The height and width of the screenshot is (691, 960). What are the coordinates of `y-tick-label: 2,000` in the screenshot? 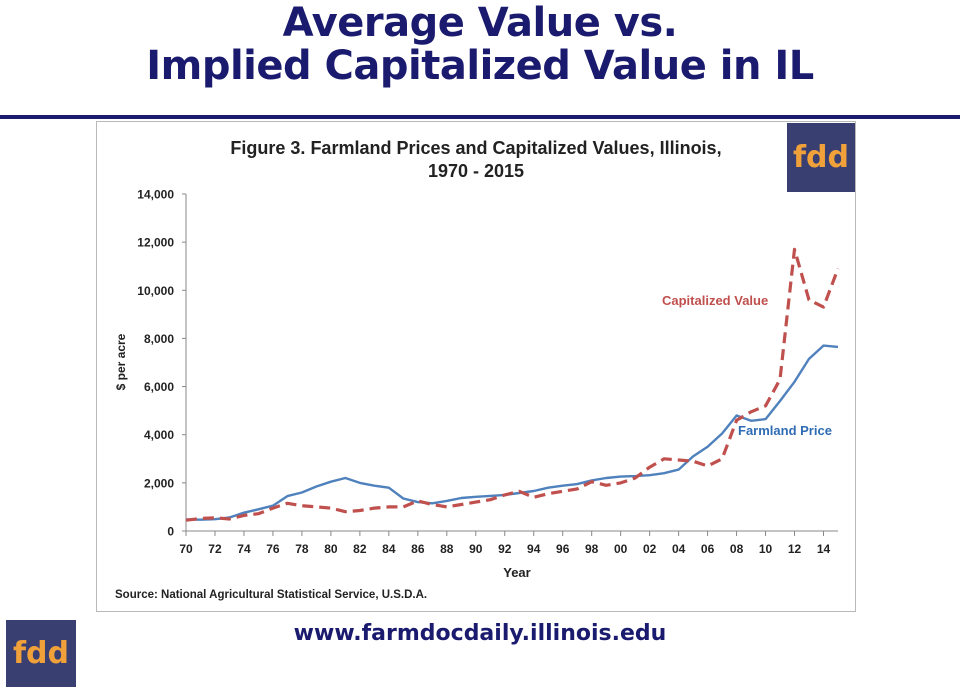 It's located at (159, 483).